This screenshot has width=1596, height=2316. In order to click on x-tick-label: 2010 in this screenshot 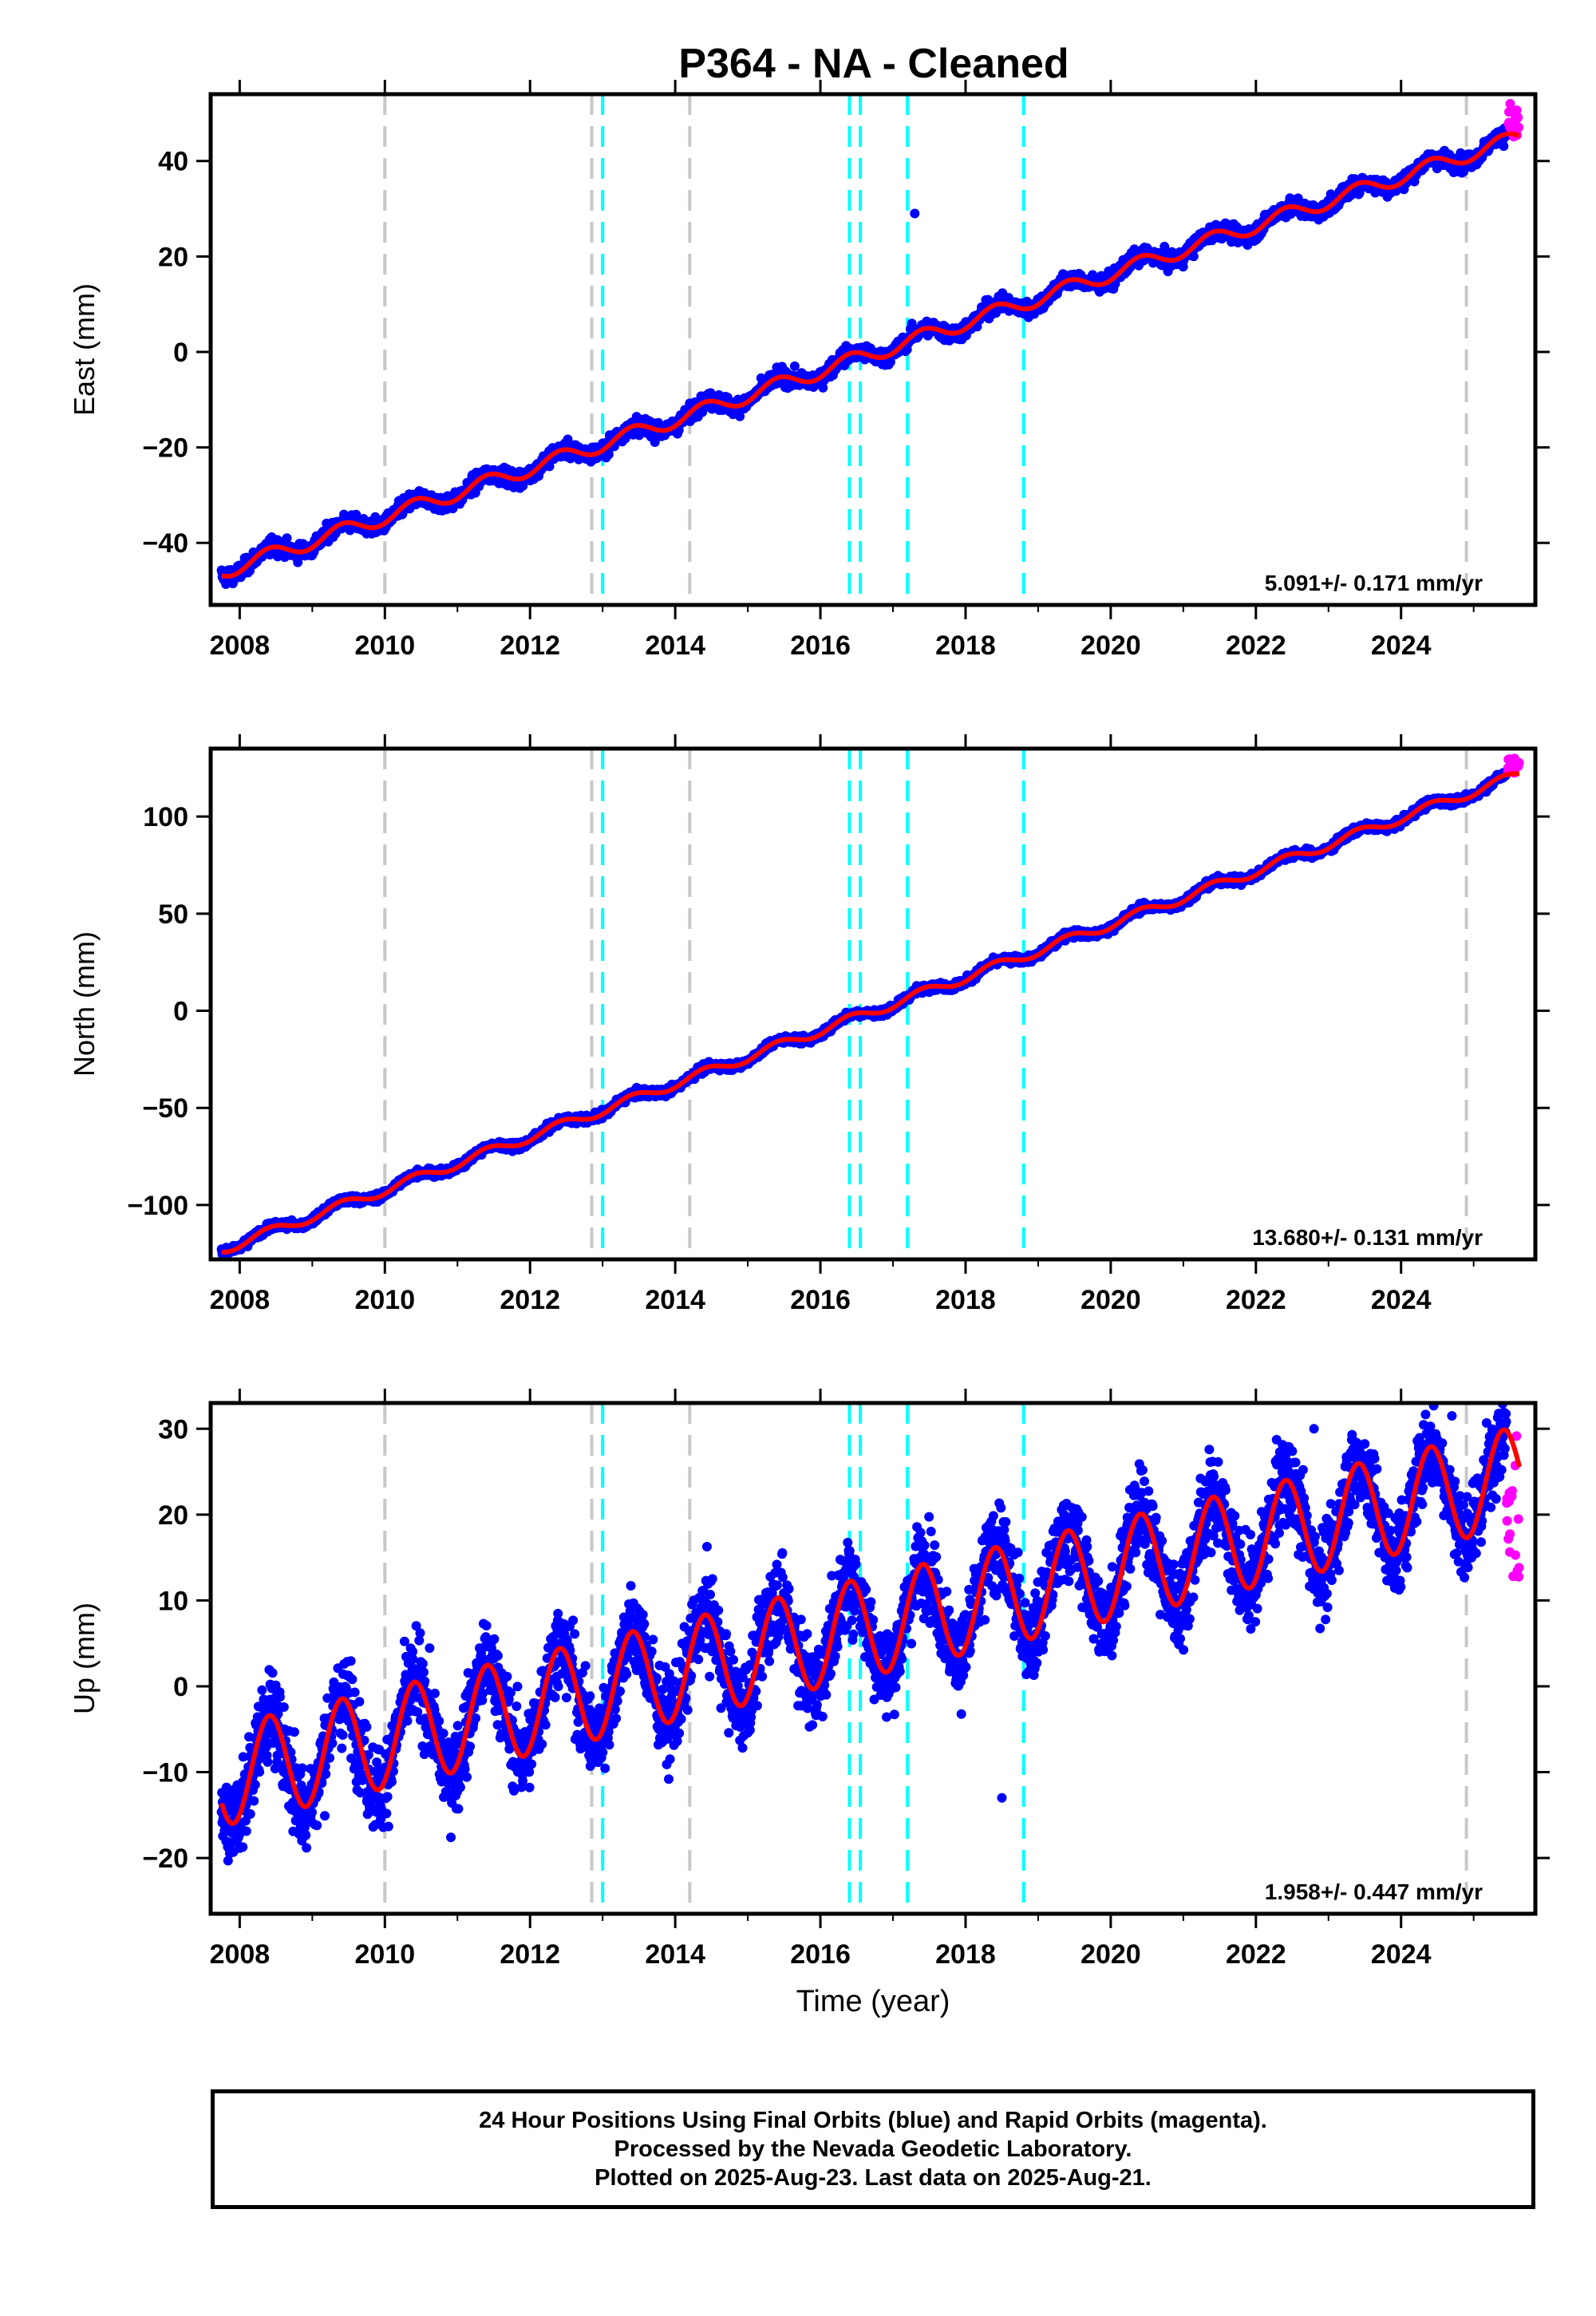, I will do `click(384, 645)`.